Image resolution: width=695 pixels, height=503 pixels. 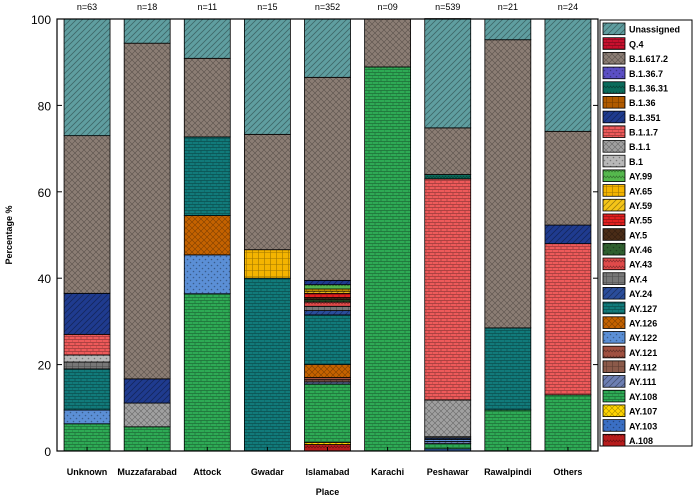 I want to click on x-tick-label-others: Others, so click(x=567, y=472).